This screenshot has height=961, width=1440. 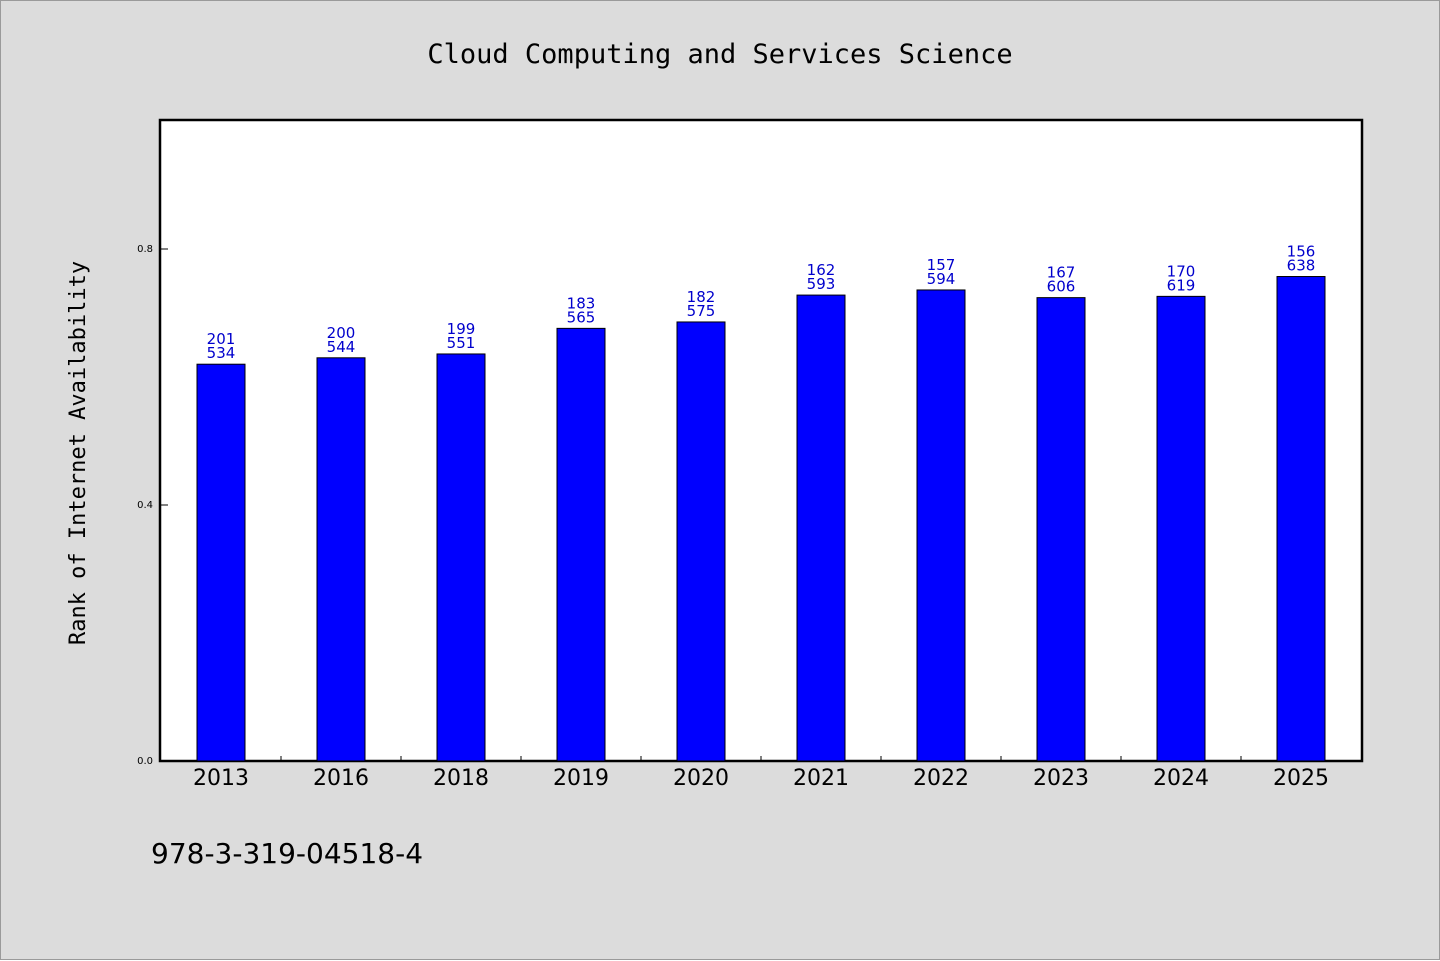 I want to click on x-tick-label-2024: 2024, so click(x=1181, y=778).